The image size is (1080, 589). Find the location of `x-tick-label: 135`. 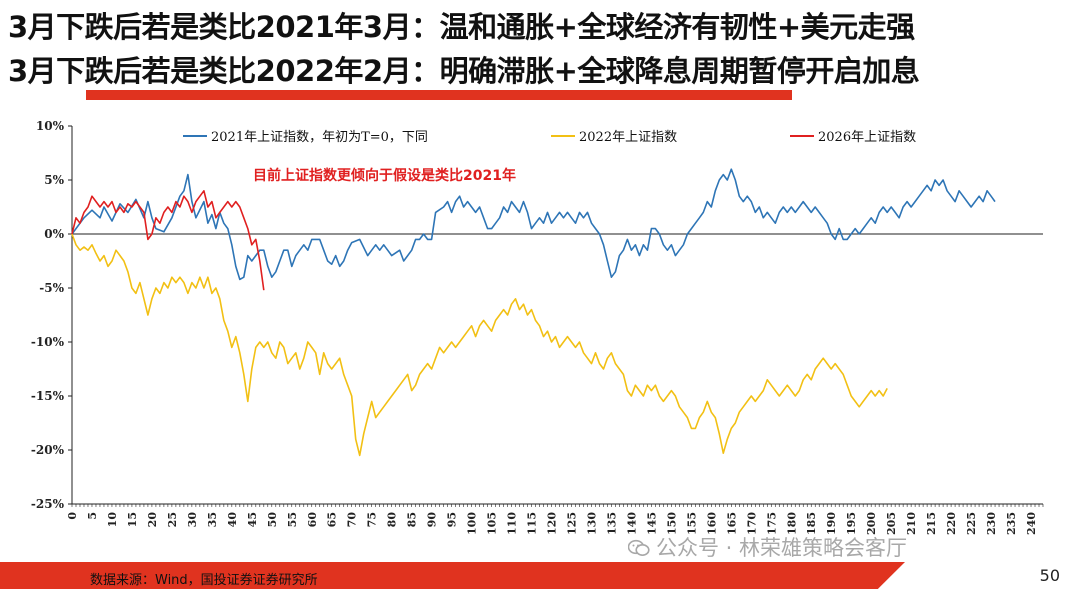

x-tick-label: 135 is located at coordinates (611, 523).